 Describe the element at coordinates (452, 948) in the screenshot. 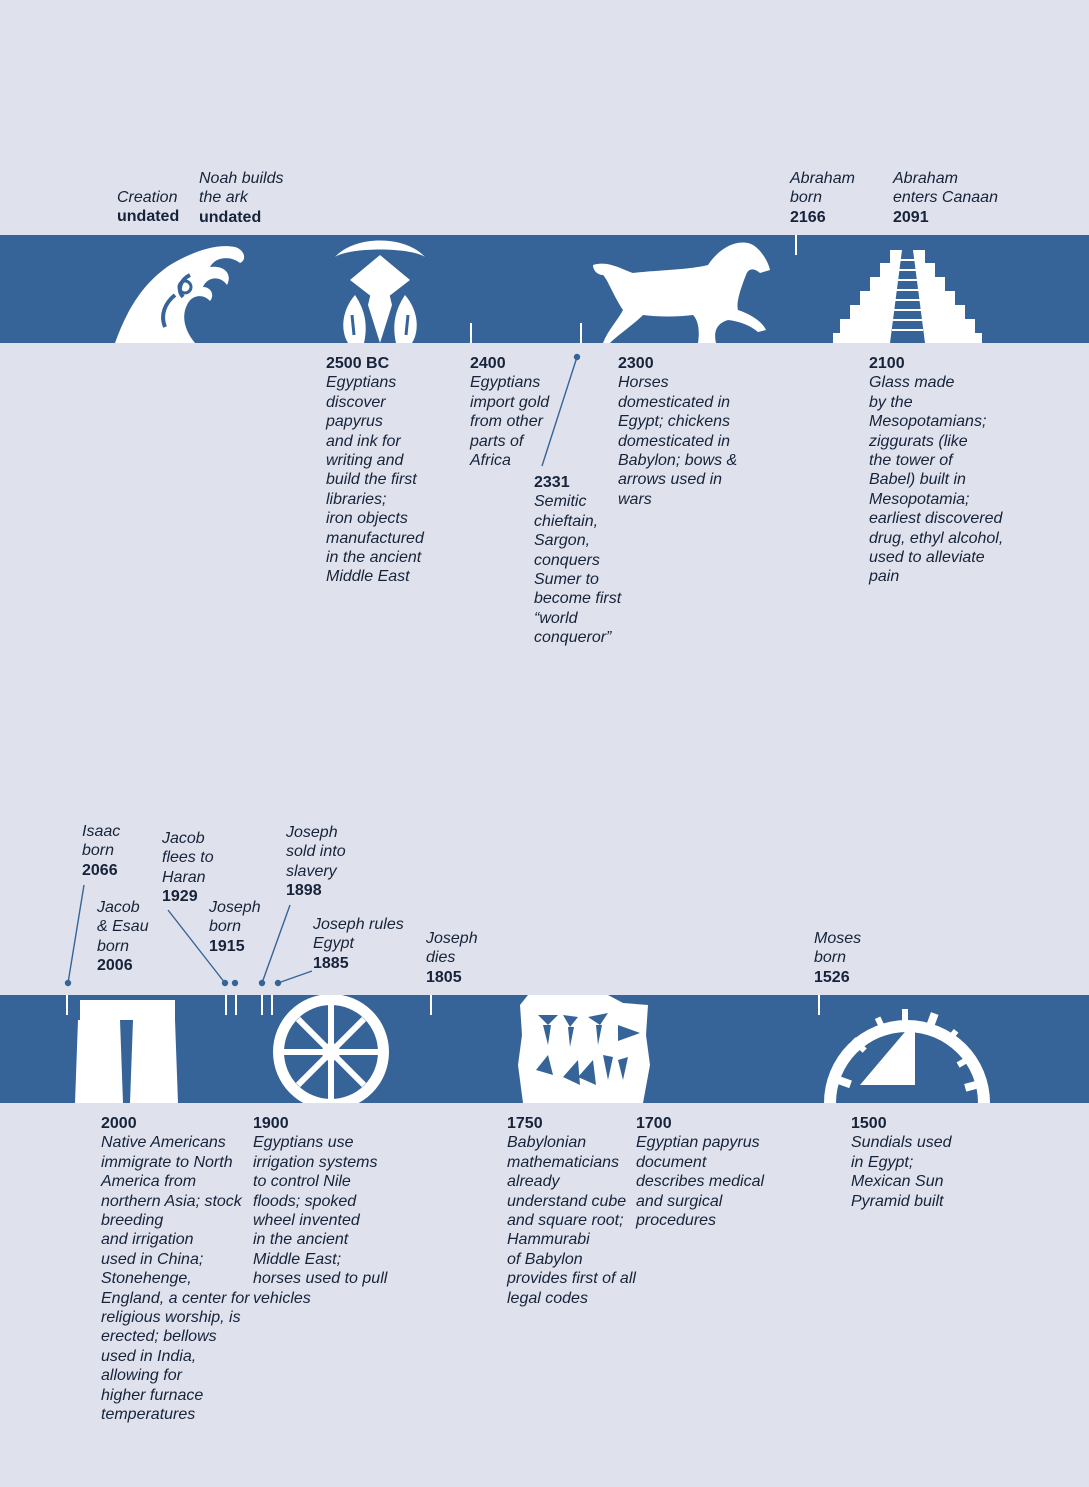

I see `event-text: Joseph dies` at that location.